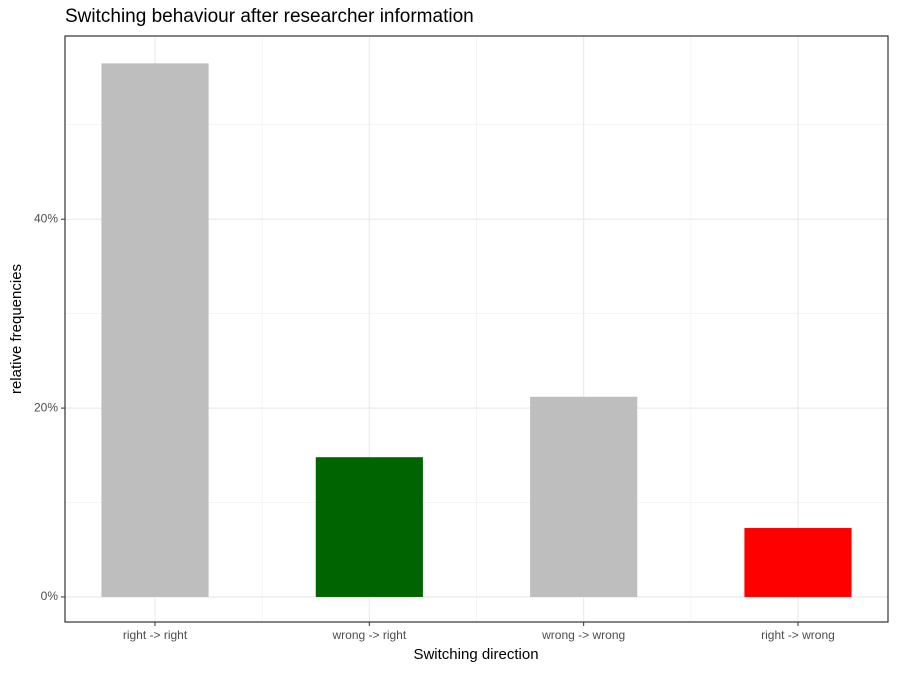 The width and height of the screenshot is (897, 673). What do you see at coordinates (155, 635) in the screenshot?
I see `x-tick-label: right -> right` at bounding box center [155, 635].